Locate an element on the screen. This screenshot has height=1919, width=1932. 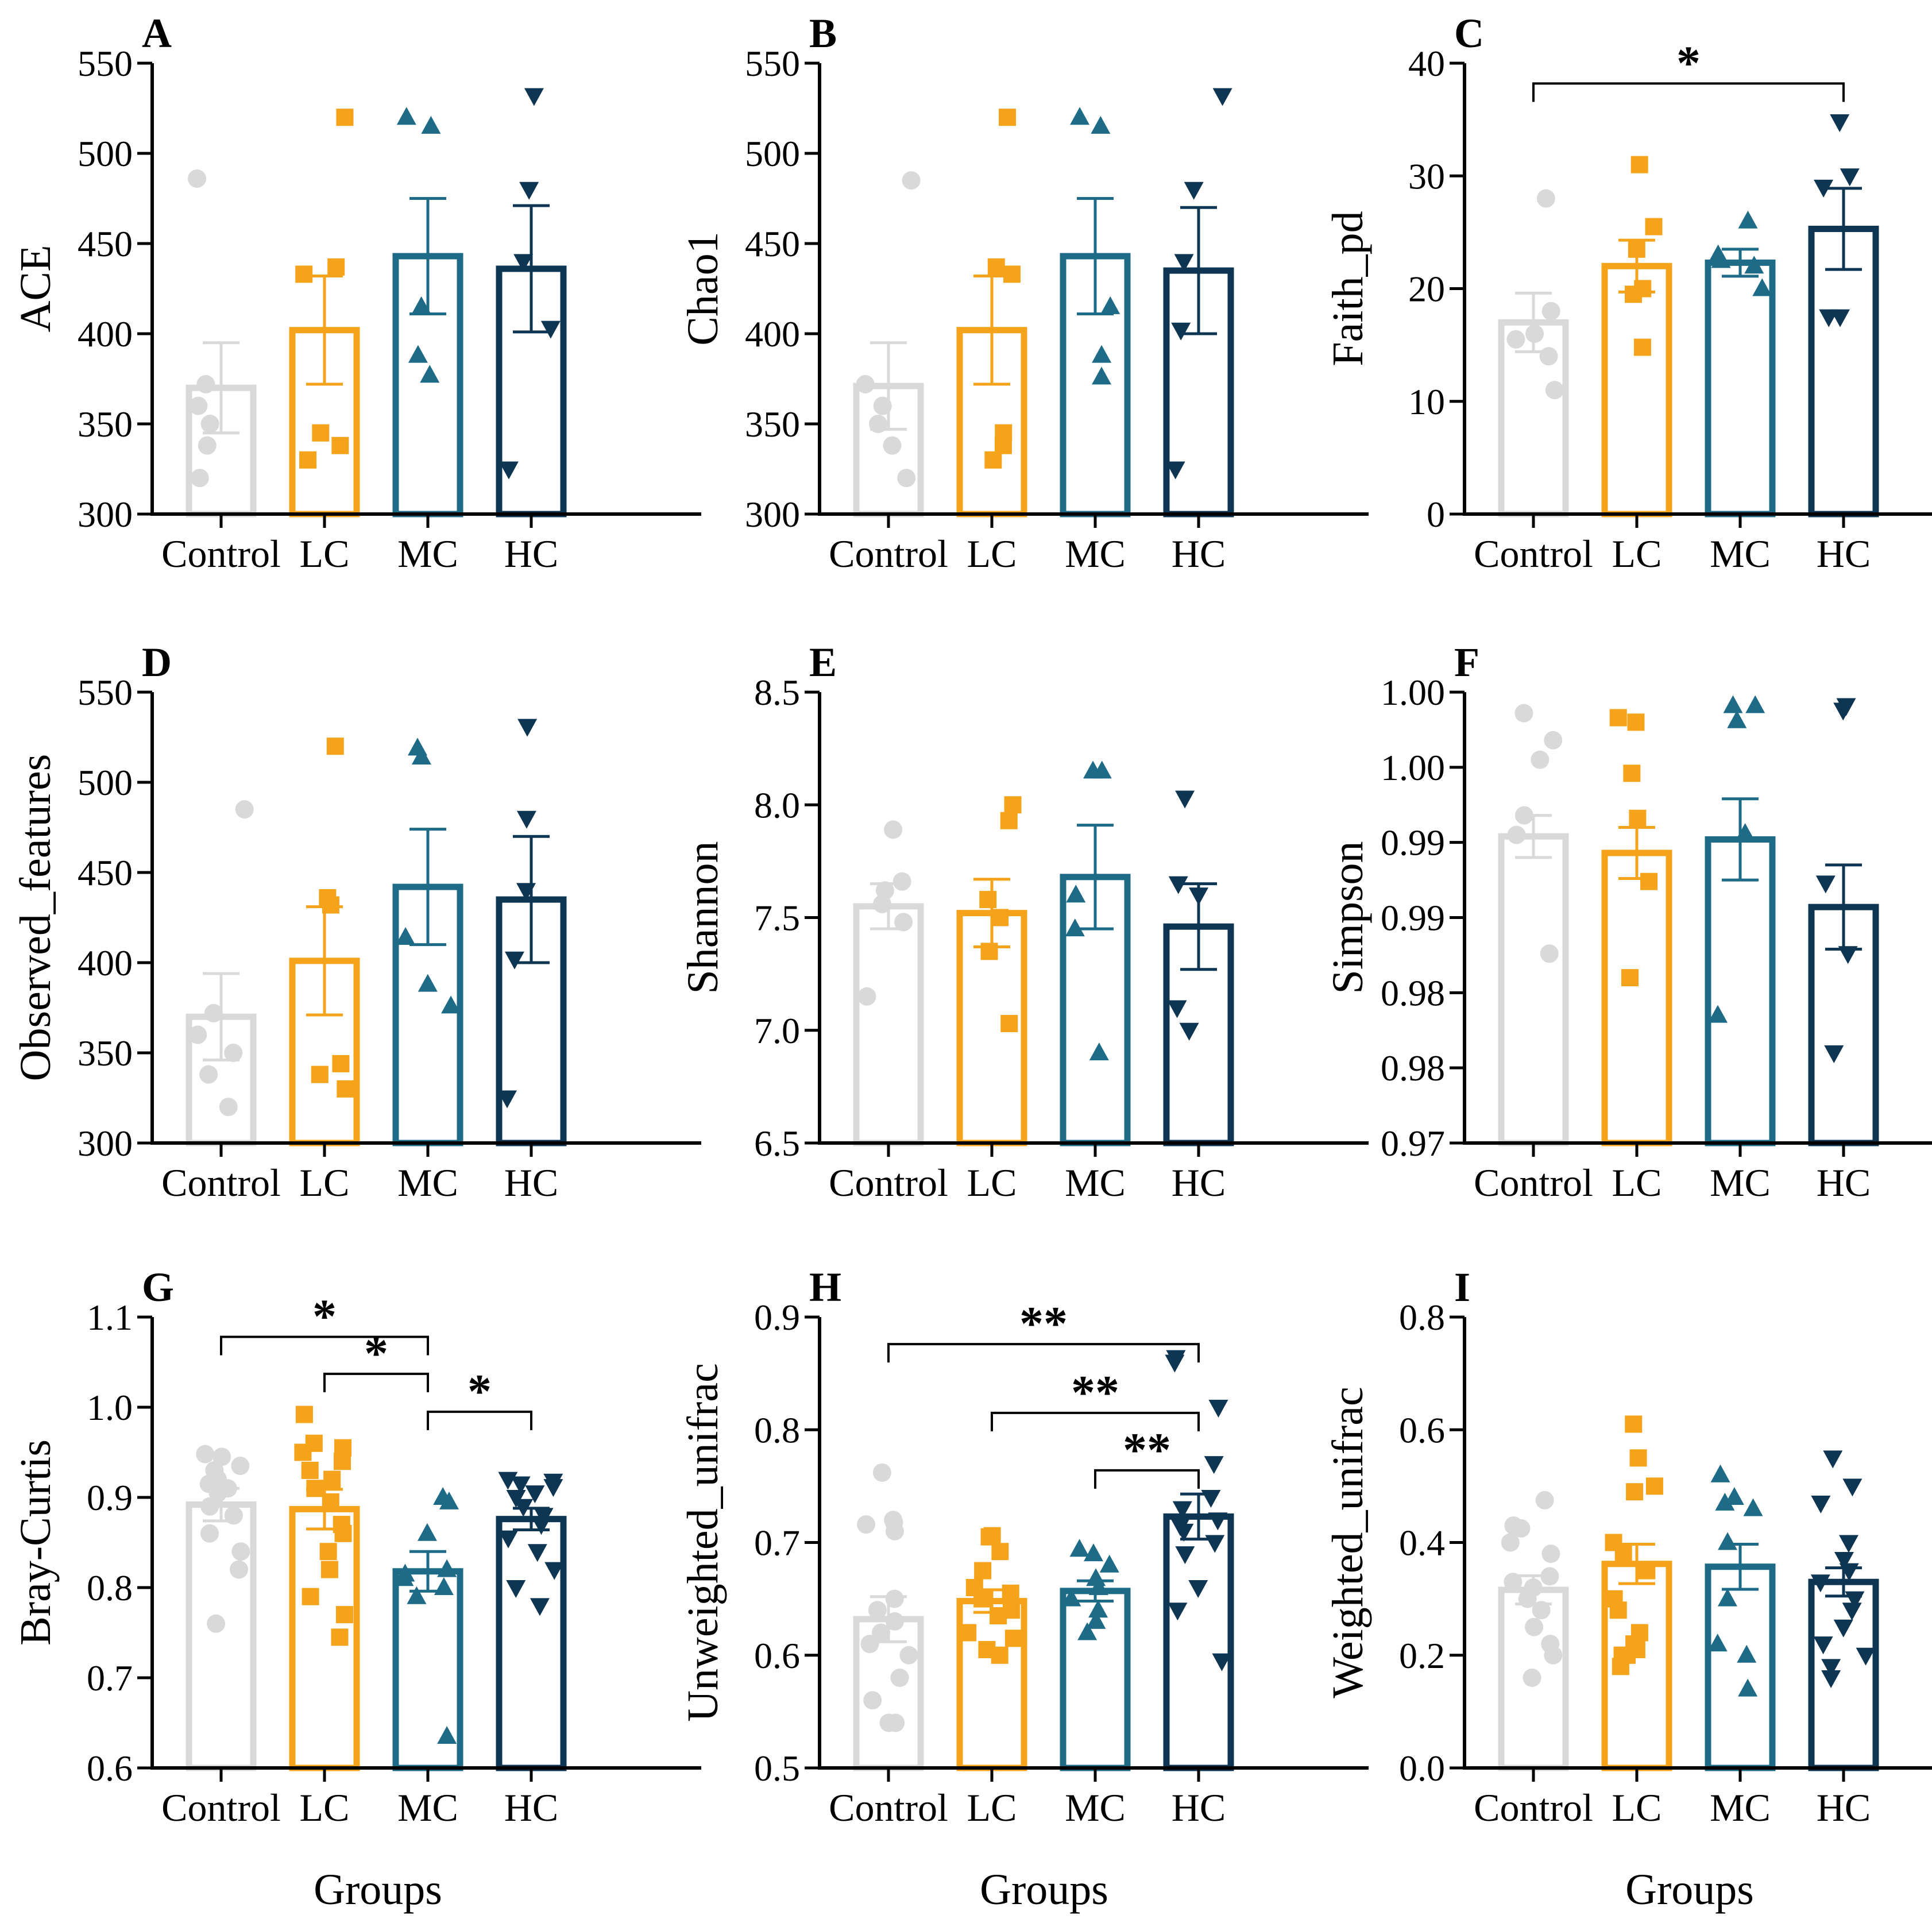
bar-MC is located at coordinates (1740, 991).